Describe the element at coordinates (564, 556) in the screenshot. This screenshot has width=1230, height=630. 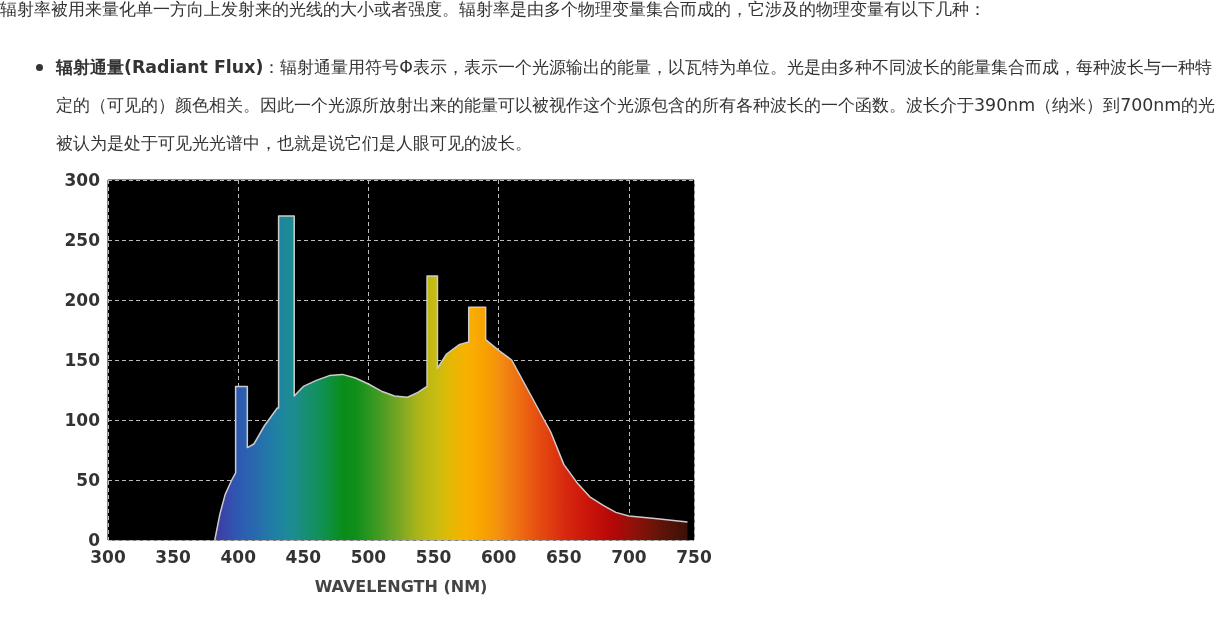
I see `x-tick-label: 650` at that location.